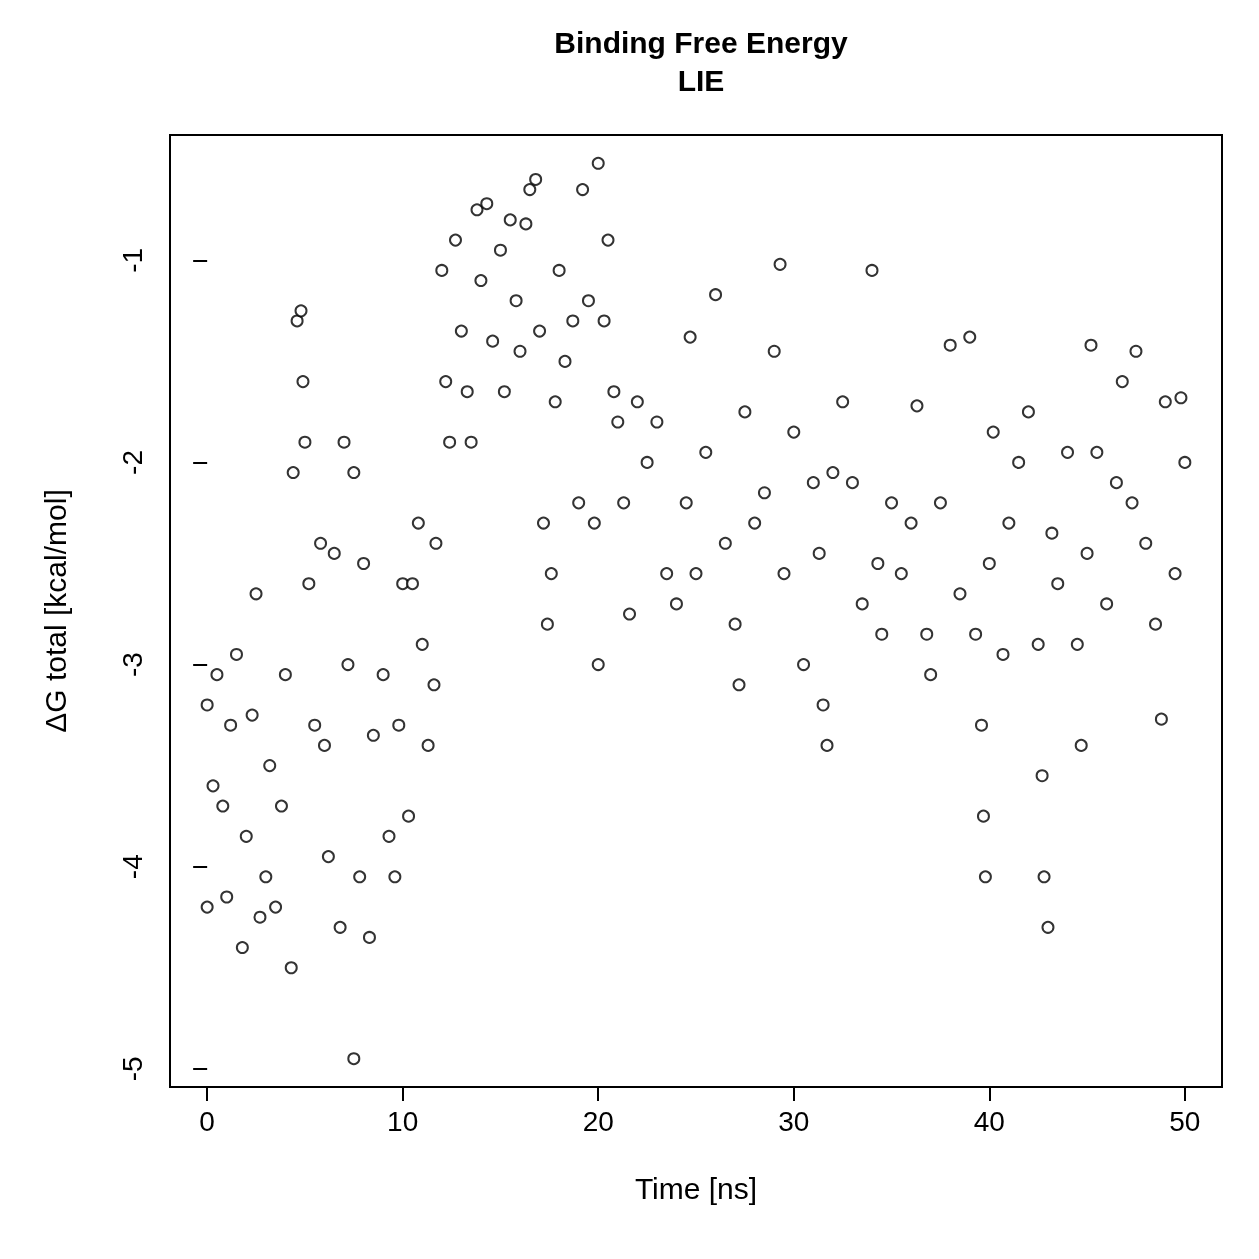 The height and width of the screenshot is (1259, 1259). Describe the element at coordinates (403, 1121) in the screenshot. I see `x-tick-label: 10` at that location.